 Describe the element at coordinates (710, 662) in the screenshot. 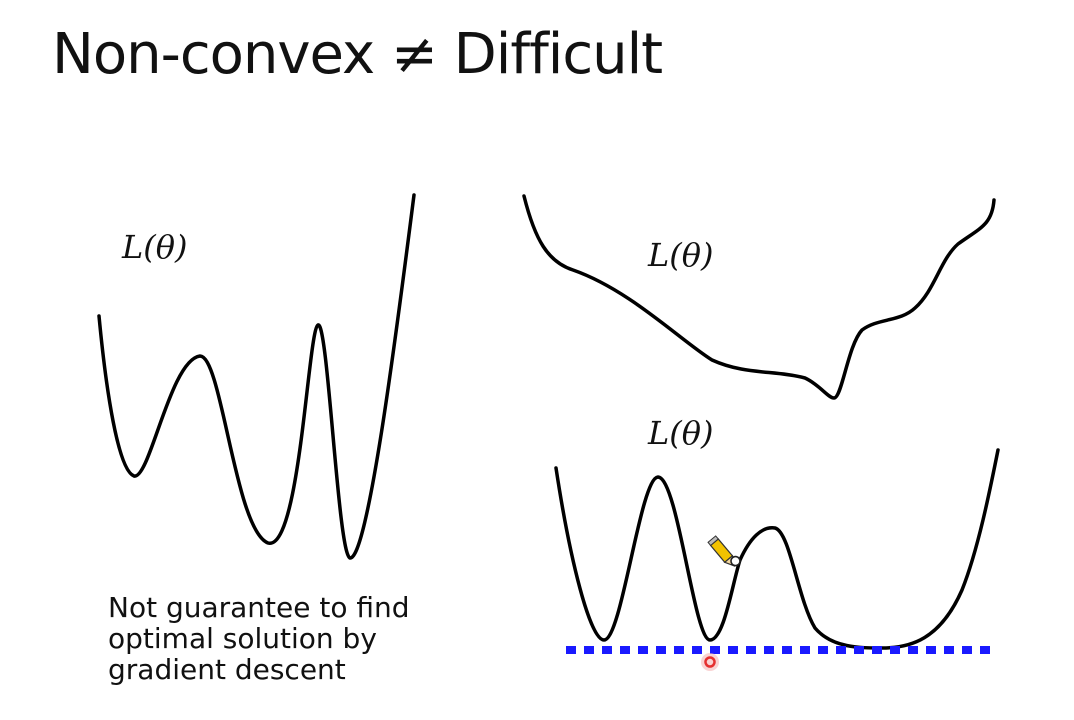

I see `laser-dot-icon` at that location.